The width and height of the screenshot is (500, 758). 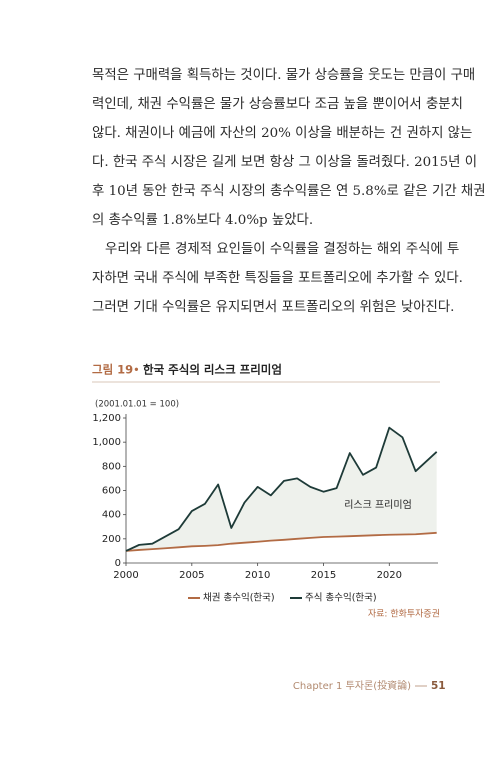 I want to click on chart-subtitle: (2001.01.01 = 100), so click(x=137, y=405).